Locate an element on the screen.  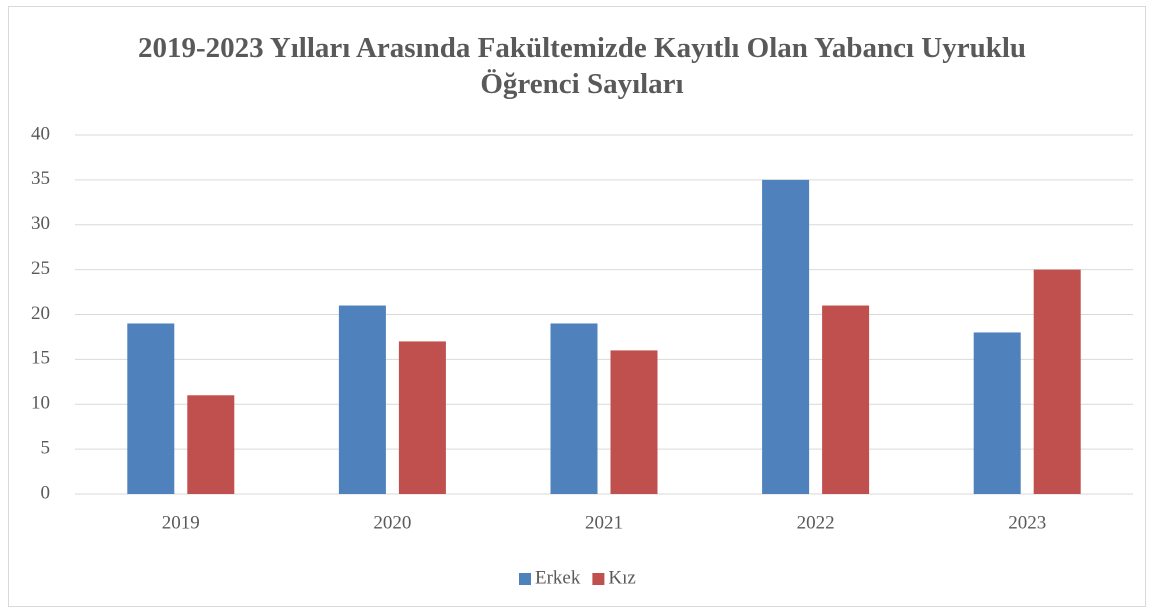
y-tick-label: 10 is located at coordinates (40, 403).